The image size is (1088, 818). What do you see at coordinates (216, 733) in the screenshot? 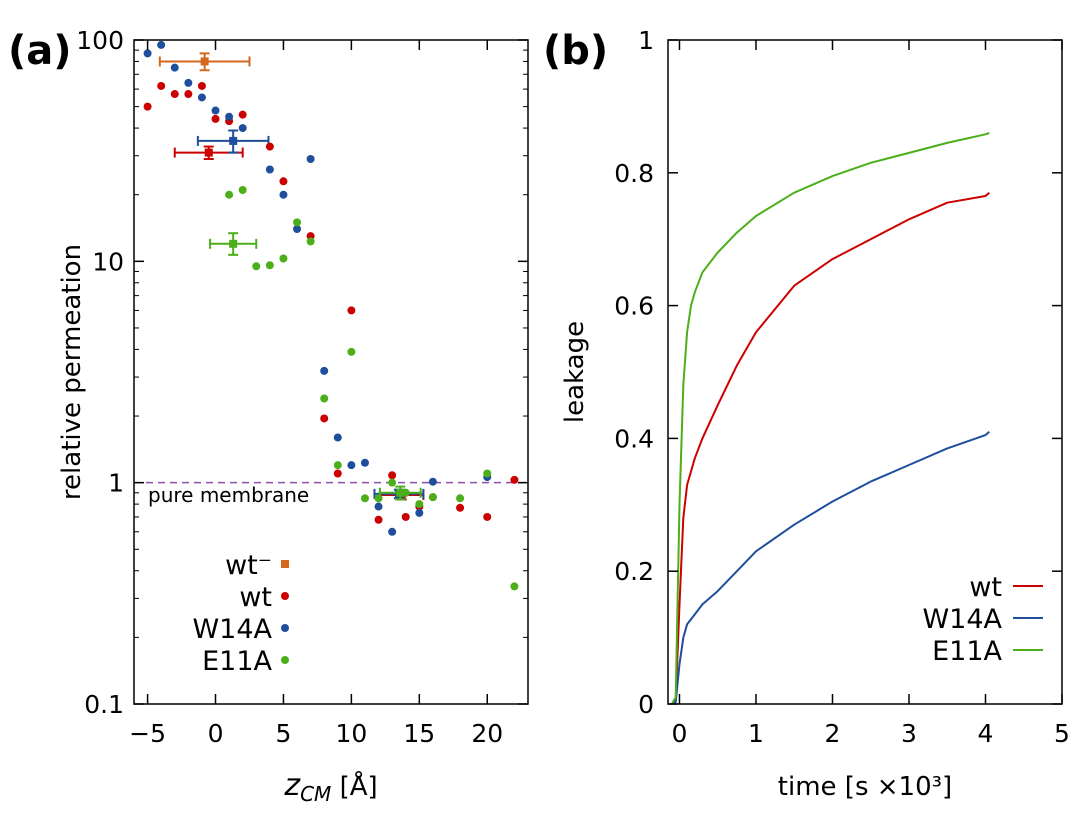
I see `panel-a-xtick-label: 0` at bounding box center [216, 733].